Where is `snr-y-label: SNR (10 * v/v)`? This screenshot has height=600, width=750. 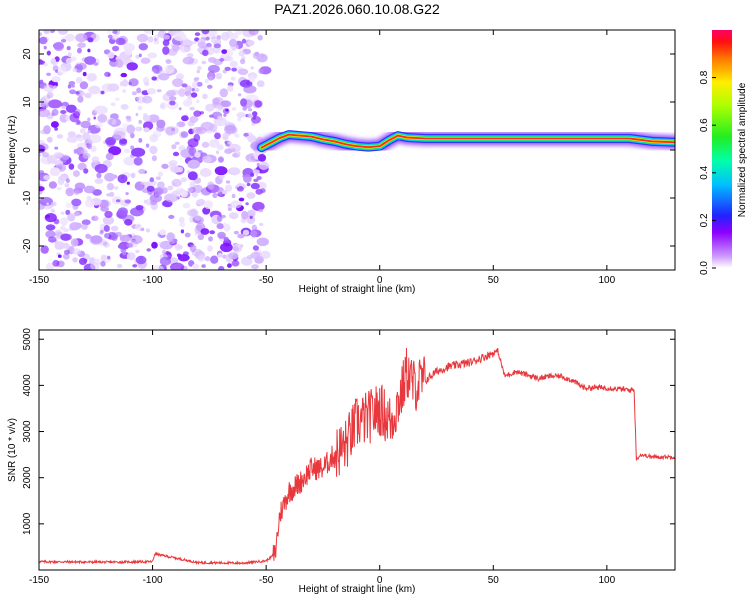
snr-y-label: SNR (10 * v/v) is located at coordinates (12, 450).